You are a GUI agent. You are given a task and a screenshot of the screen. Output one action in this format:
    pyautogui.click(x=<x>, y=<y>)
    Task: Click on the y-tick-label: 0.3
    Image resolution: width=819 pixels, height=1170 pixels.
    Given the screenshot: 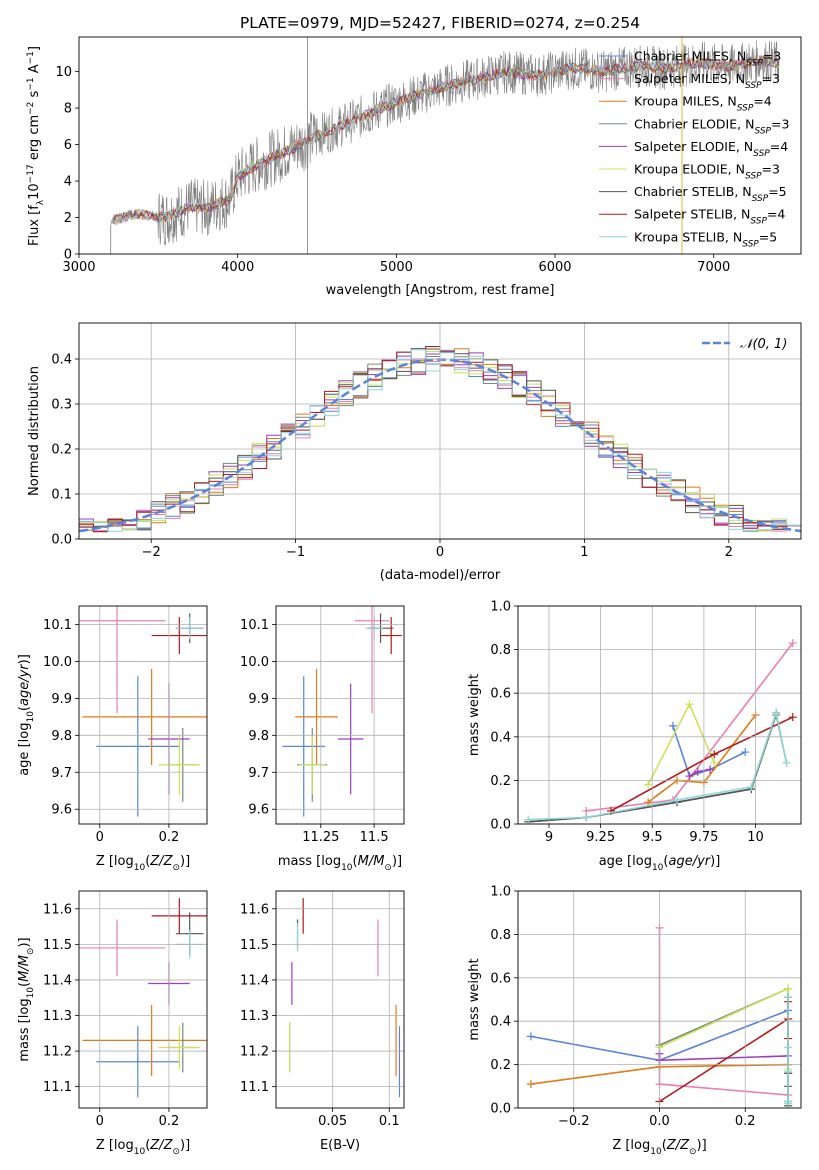 What is the action you would take?
    pyautogui.click(x=61, y=405)
    